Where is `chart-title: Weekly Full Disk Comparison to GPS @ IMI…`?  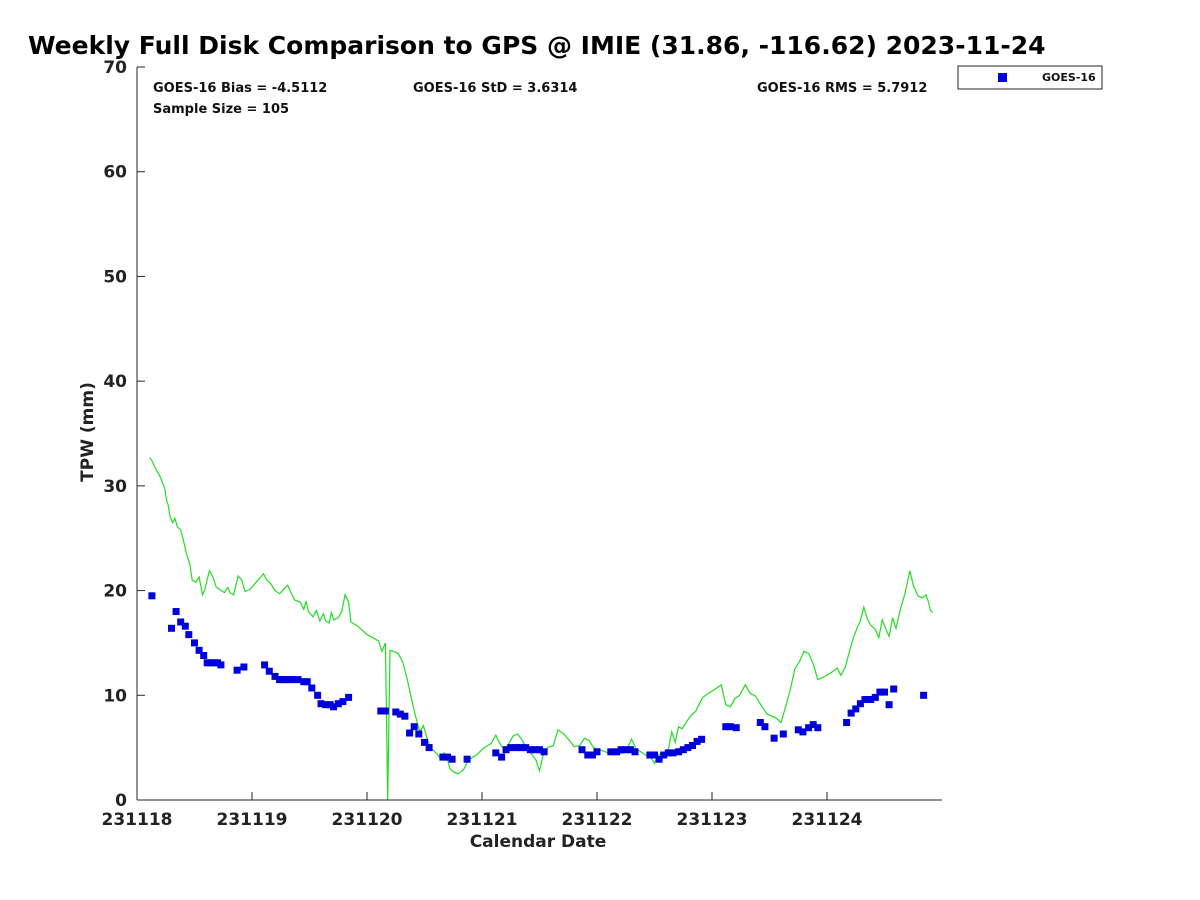 chart-title: Weekly Full Disk Comparison to GPS @ IMI… is located at coordinates (537, 45).